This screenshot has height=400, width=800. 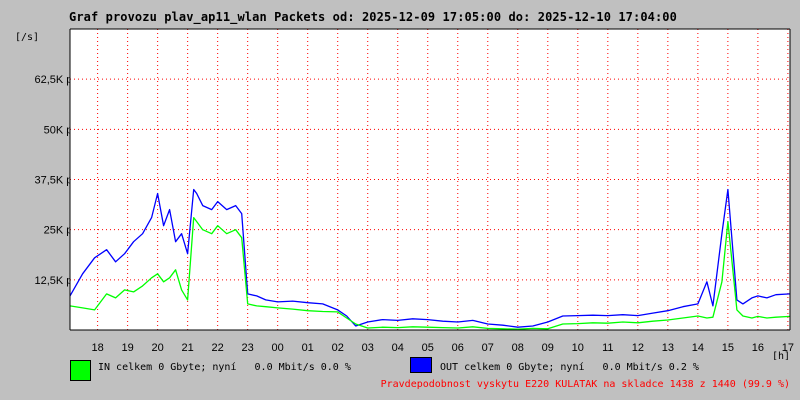 I want to click on x-tick-label: 14, so click(x=698, y=348).